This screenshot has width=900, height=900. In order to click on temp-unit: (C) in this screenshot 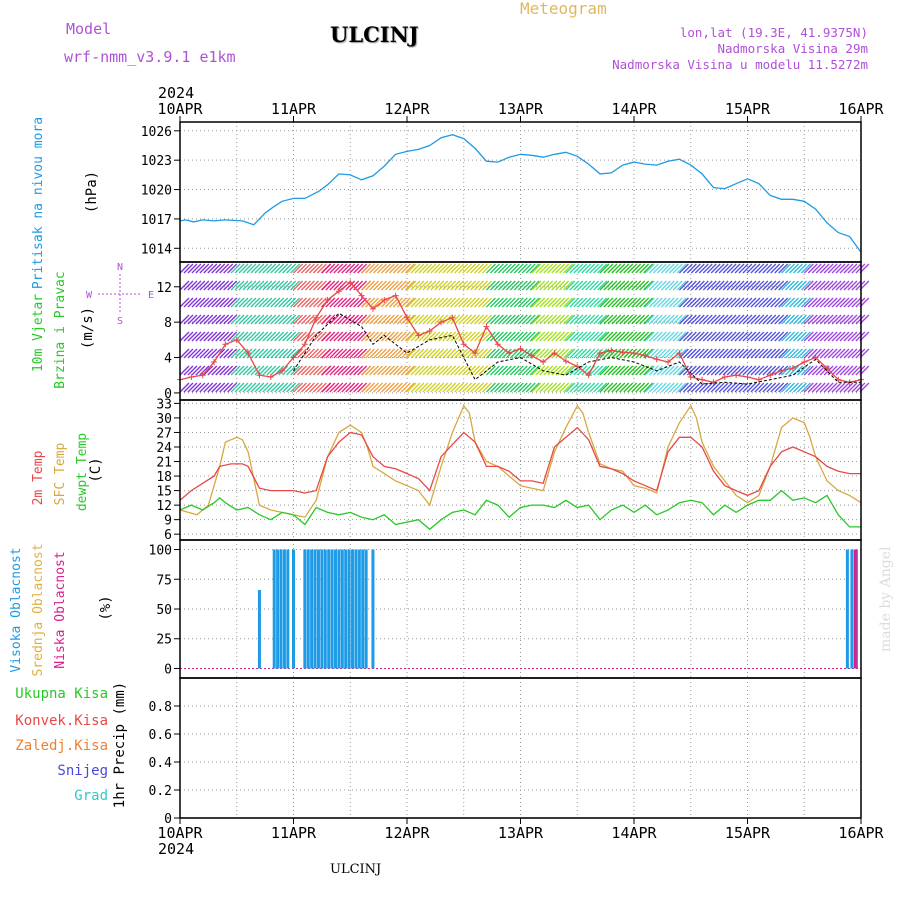, I will do `click(96, 469)`.